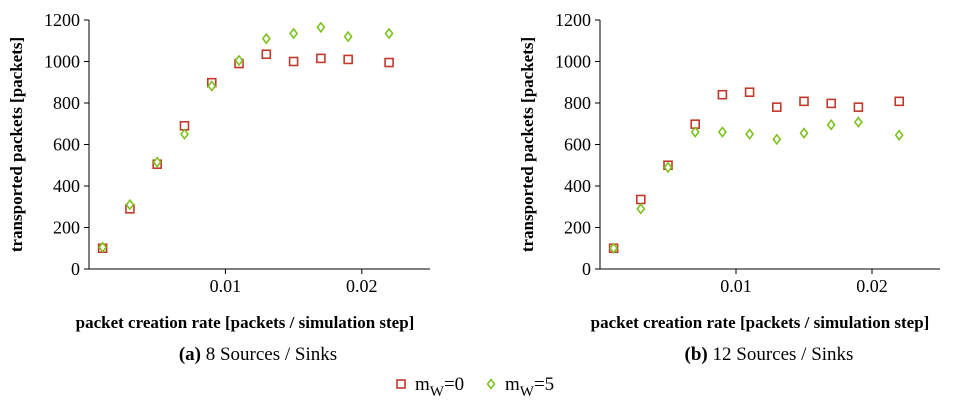 This screenshot has width=976, height=407. Describe the element at coordinates (401, 384) in the screenshot. I see `square-icon` at that location.